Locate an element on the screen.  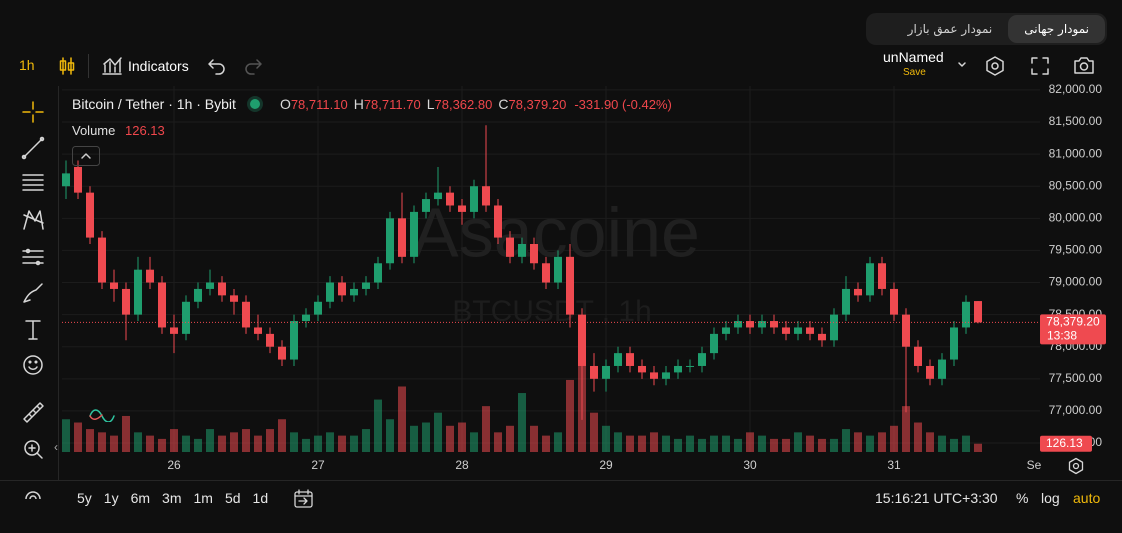
x-tick-label: 31 is located at coordinates (894, 465).